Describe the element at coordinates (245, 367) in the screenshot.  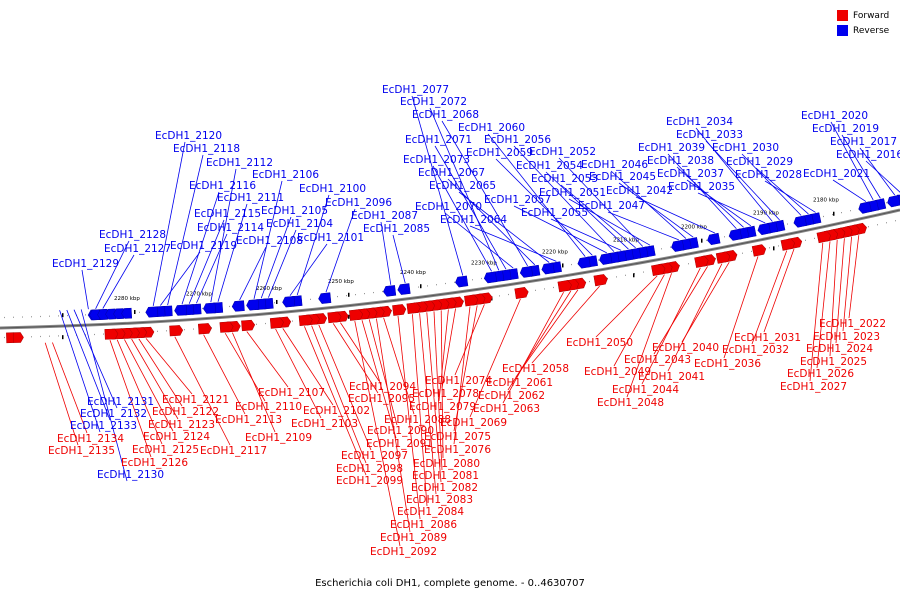
I see `EcDH1_2110-leader` at that location.